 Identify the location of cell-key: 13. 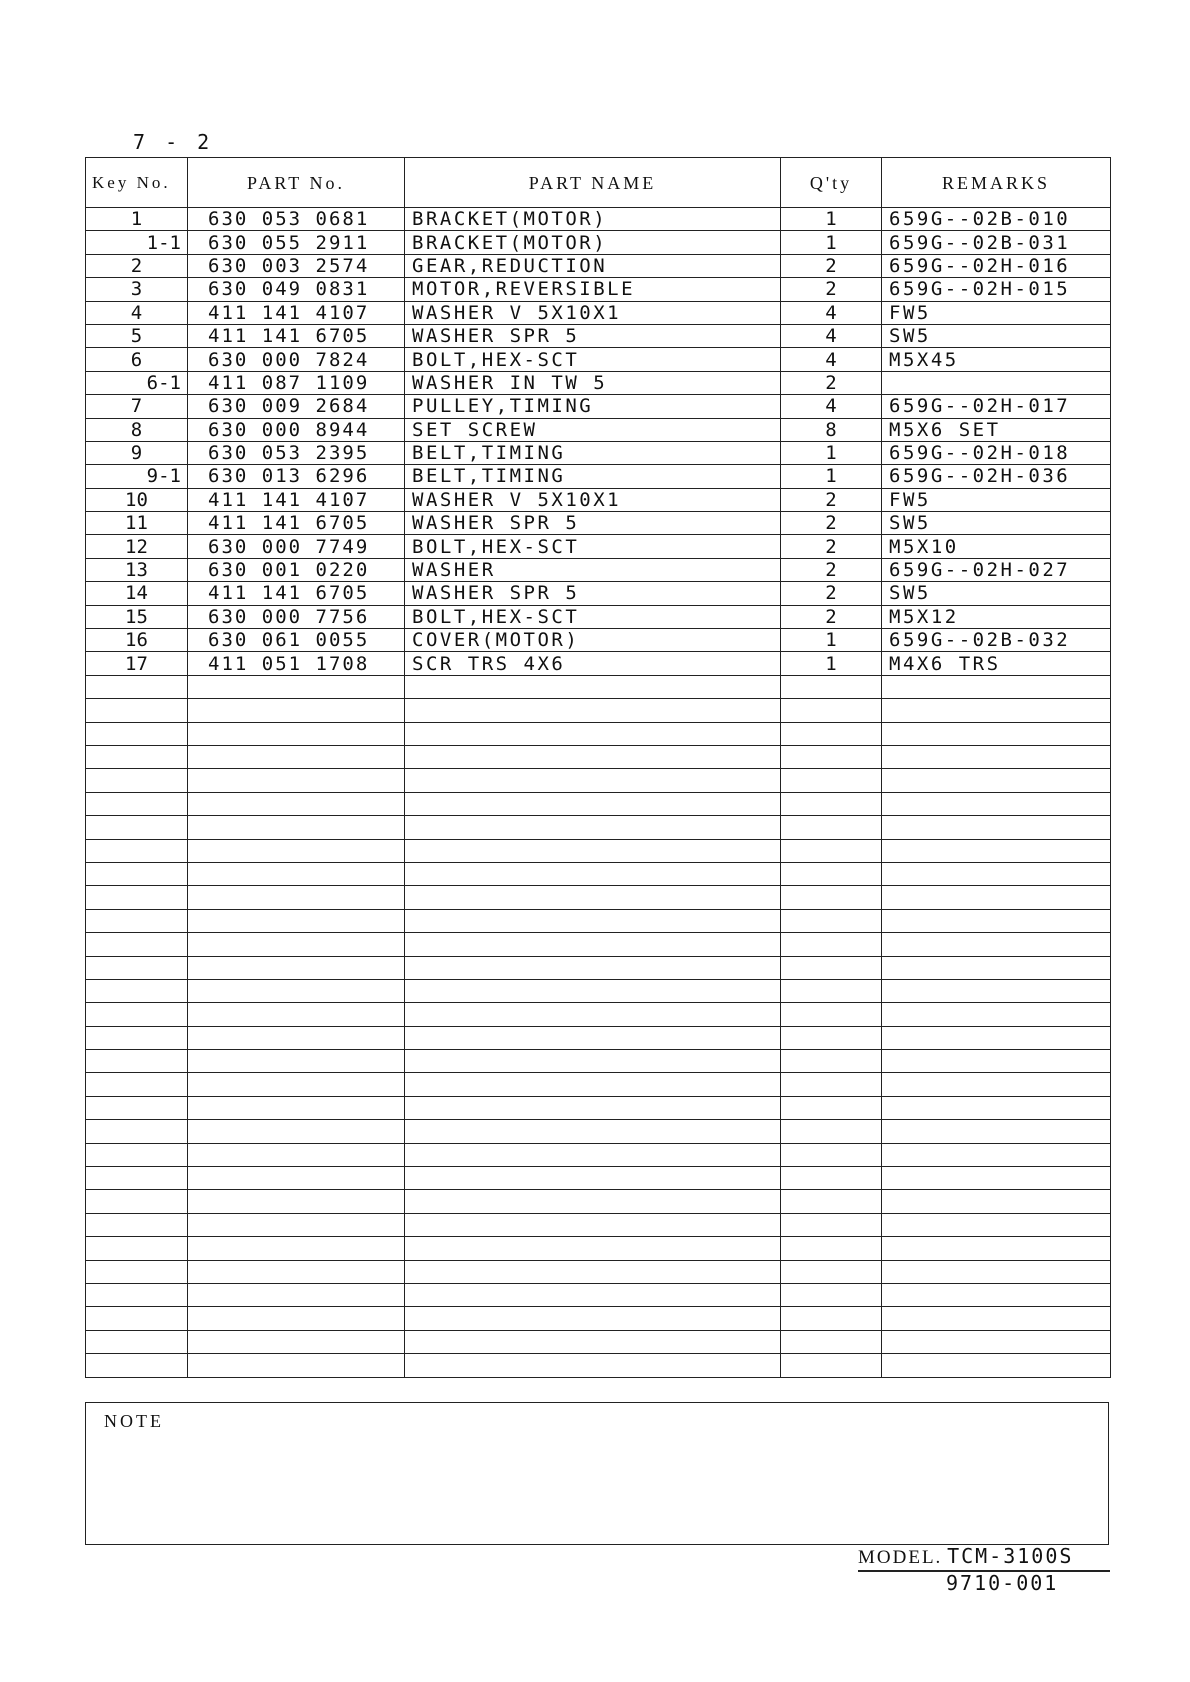
(136, 570).